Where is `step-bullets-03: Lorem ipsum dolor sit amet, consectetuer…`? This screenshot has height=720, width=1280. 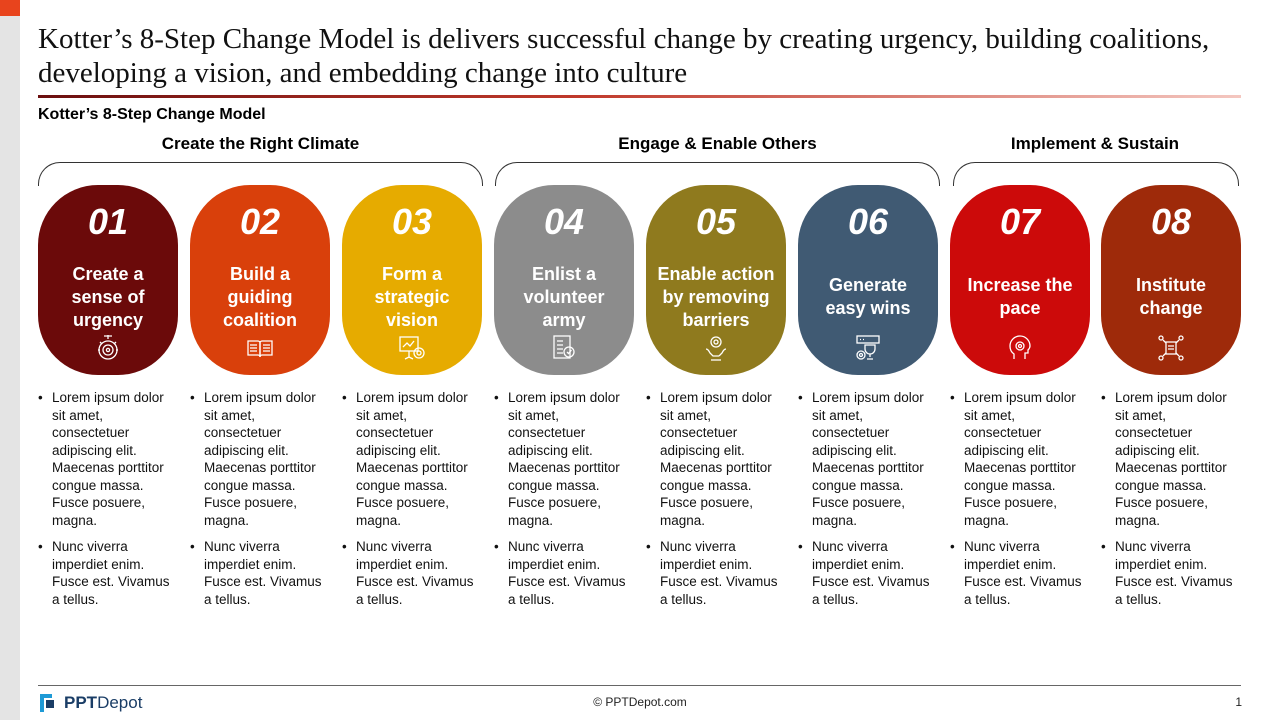
step-bullets-03: Lorem ipsum dolor sit amet, consectetuer… is located at coordinates (409, 503).